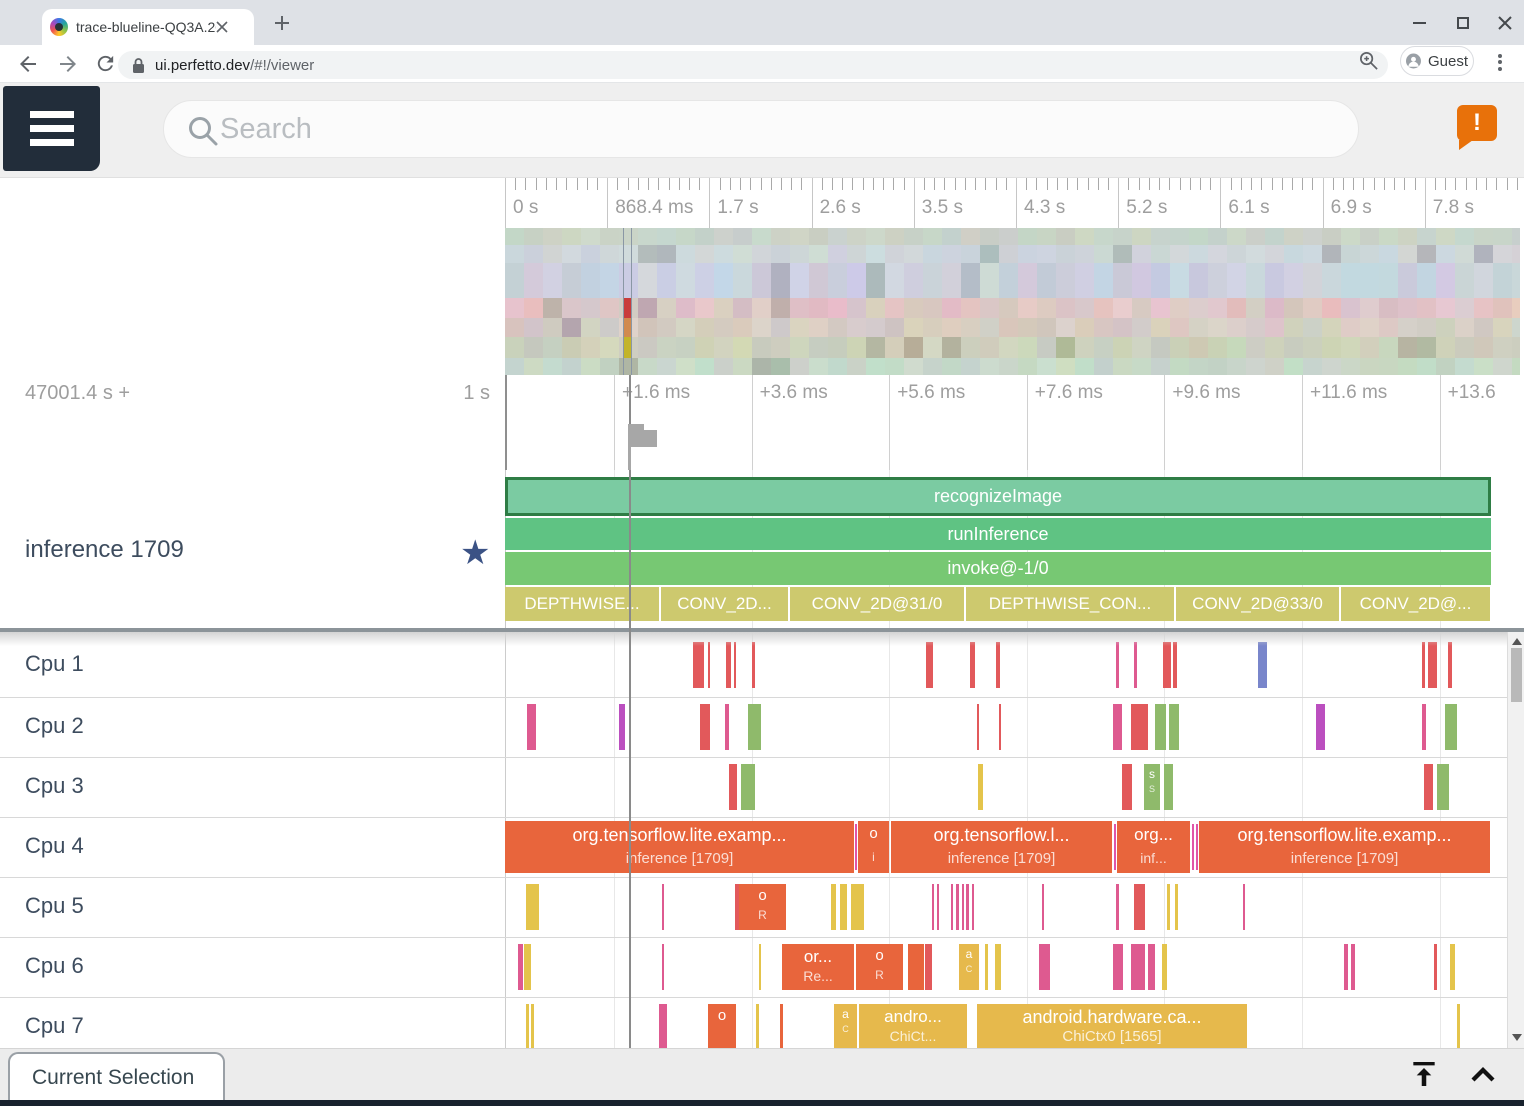 The height and width of the screenshot is (1106, 1524). What do you see at coordinates (475, 553) in the screenshot?
I see `pin-track-star-icon: ★` at bounding box center [475, 553].